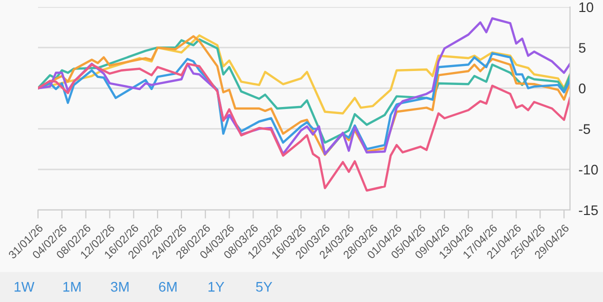  I want to click on y-tick-label: -15, so click(588, 210).